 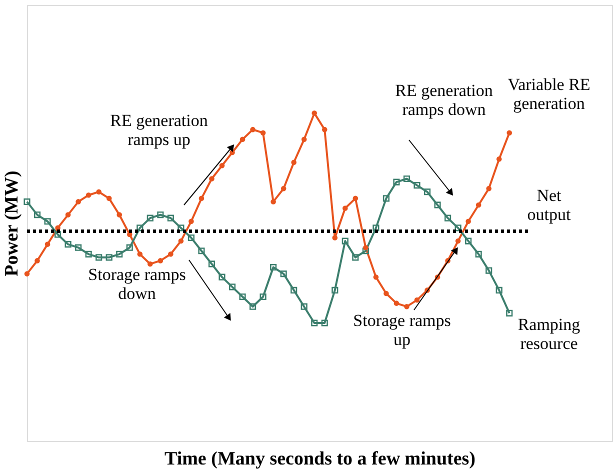 What do you see at coordinates (320, 459) in the screenshot?
I see `x-axis-title: Time (Many seconds to a few minutes)` at bounding box center [320, 459].